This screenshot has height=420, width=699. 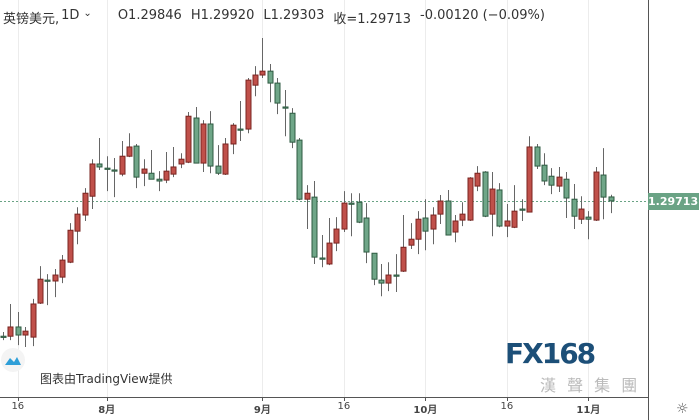 What do you see at coordinates (70, 15) in the screenshot?
I see `interval: 1D` at bounding box center [70, 15].